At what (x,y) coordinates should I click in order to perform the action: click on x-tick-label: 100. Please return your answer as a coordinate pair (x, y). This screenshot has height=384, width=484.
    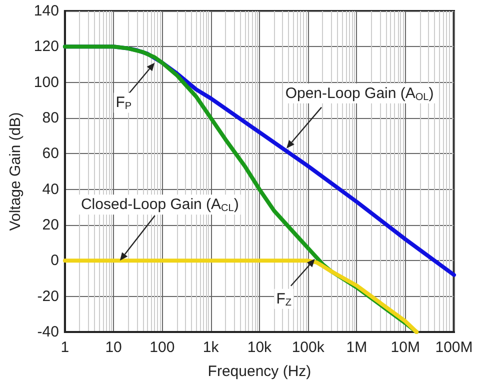
    Looking at the image, I should click on (162, 347).